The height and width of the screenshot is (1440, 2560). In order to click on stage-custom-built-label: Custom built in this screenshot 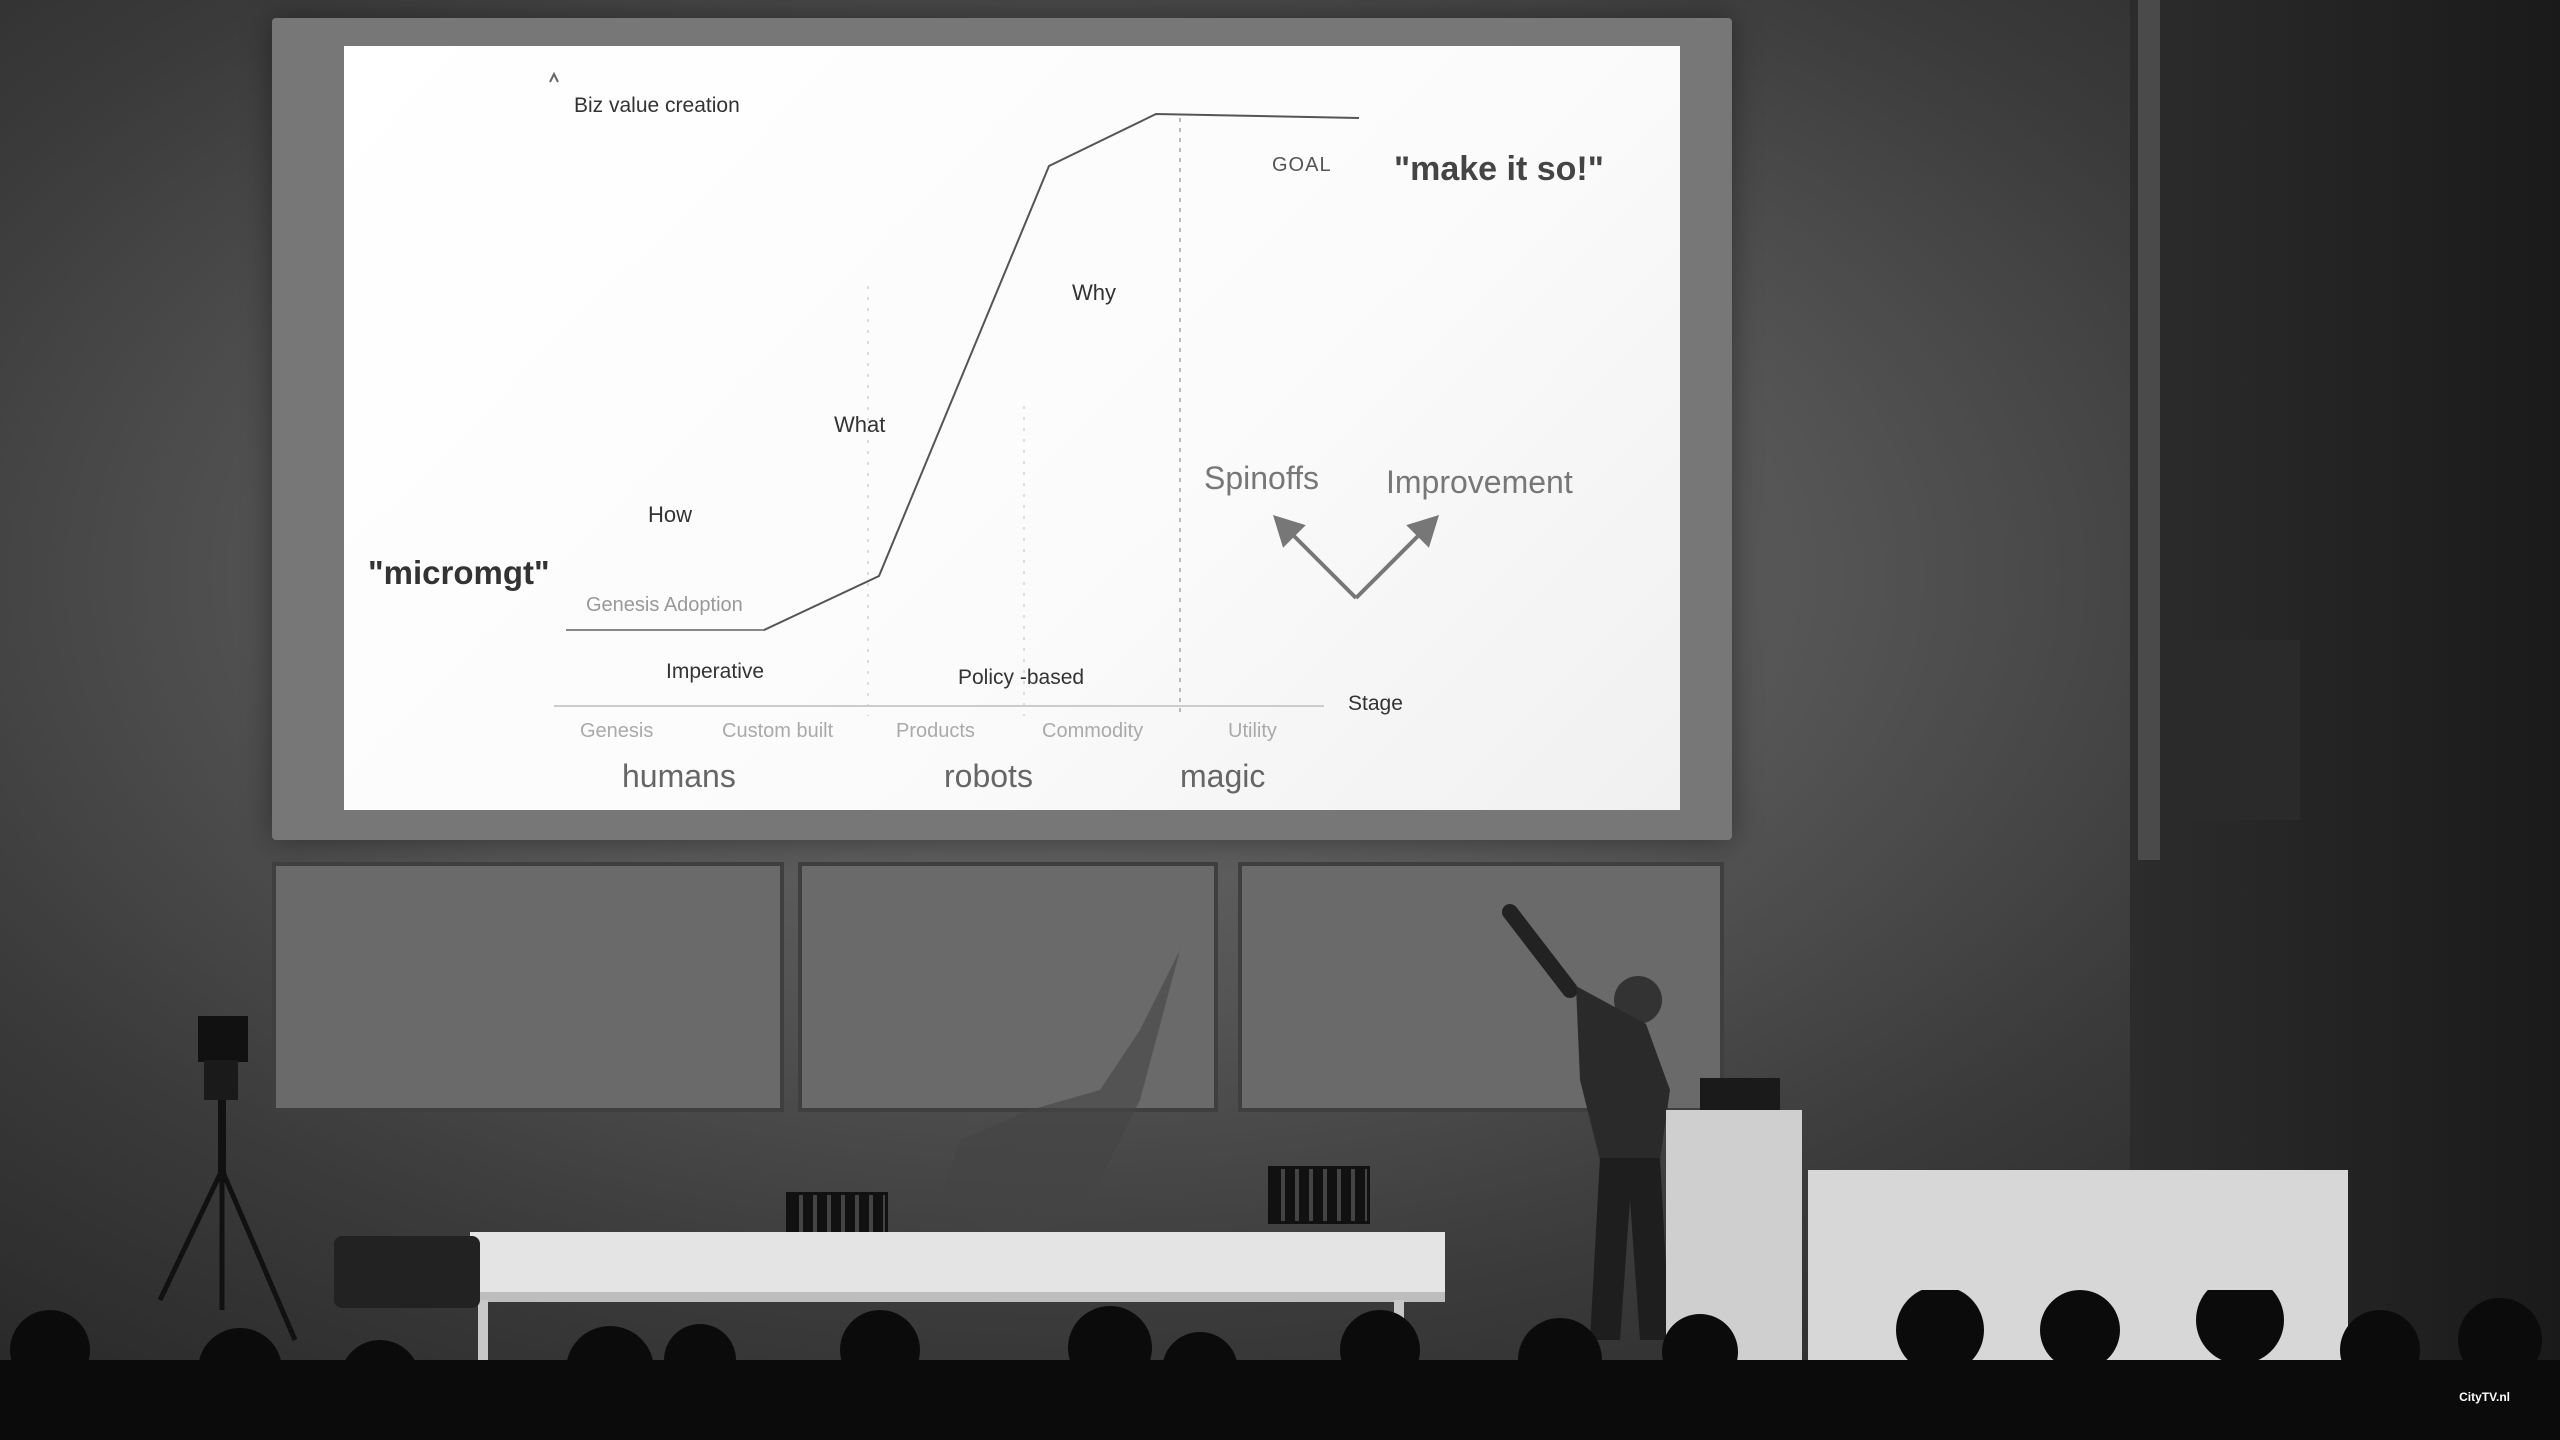, I will do `click(778, 731)`.